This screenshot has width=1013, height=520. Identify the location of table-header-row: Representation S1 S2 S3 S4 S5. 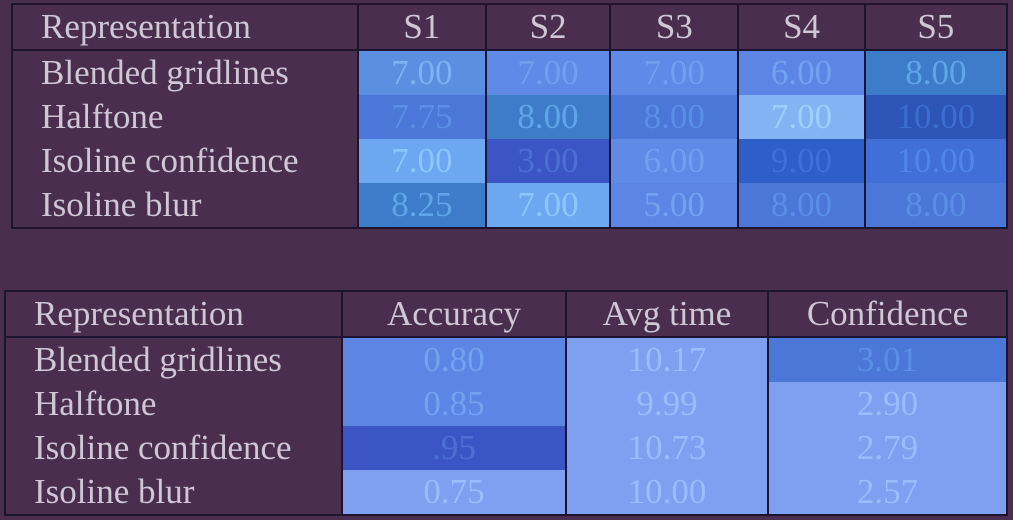
(509, 27).